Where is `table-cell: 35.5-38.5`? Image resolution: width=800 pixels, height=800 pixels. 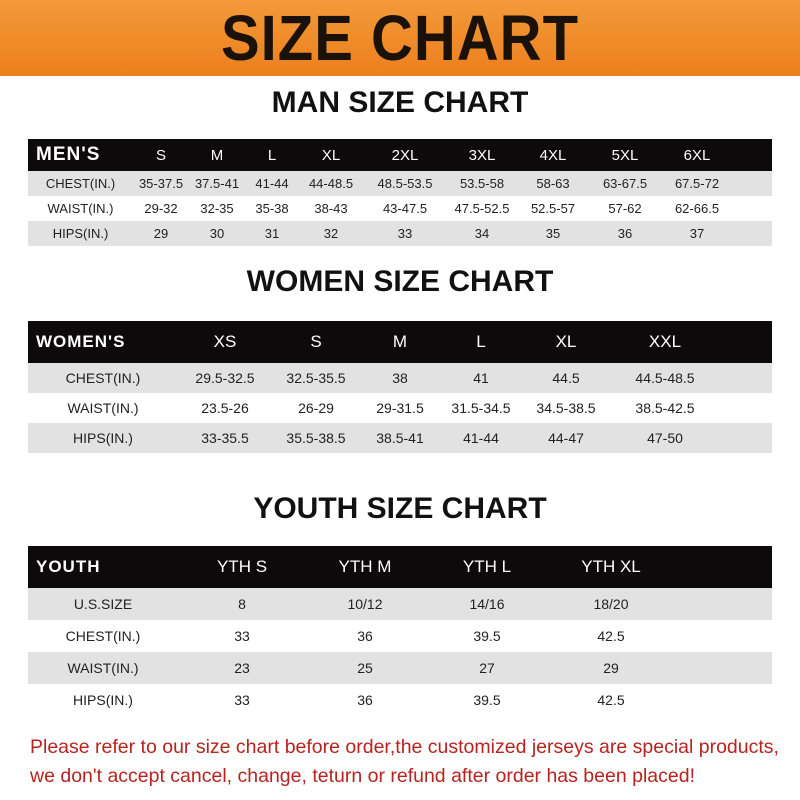 table-cell: 35.5-38.5 is located at coordinates (316, 438).